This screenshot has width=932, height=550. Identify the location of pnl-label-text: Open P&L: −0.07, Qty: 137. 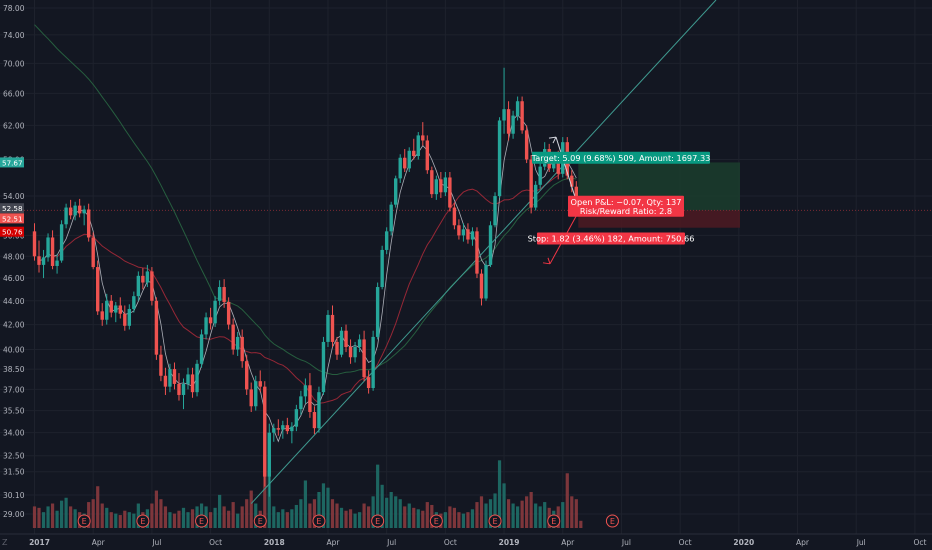
(626, 202).